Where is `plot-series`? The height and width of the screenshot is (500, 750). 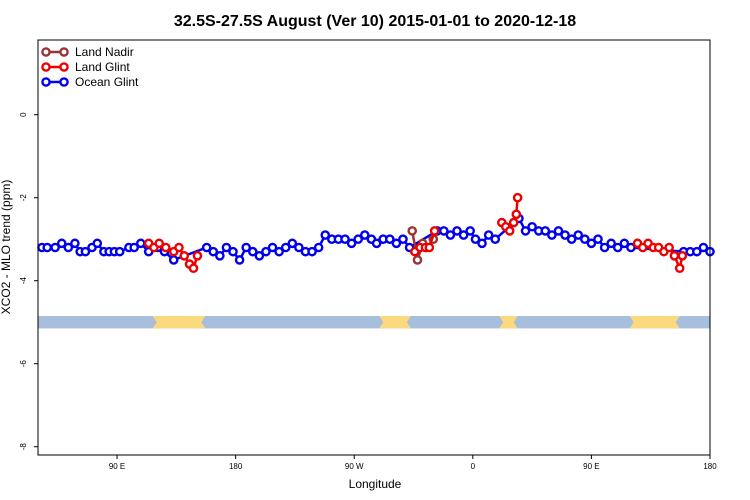 plot-series is located at coordinates (376, 233).